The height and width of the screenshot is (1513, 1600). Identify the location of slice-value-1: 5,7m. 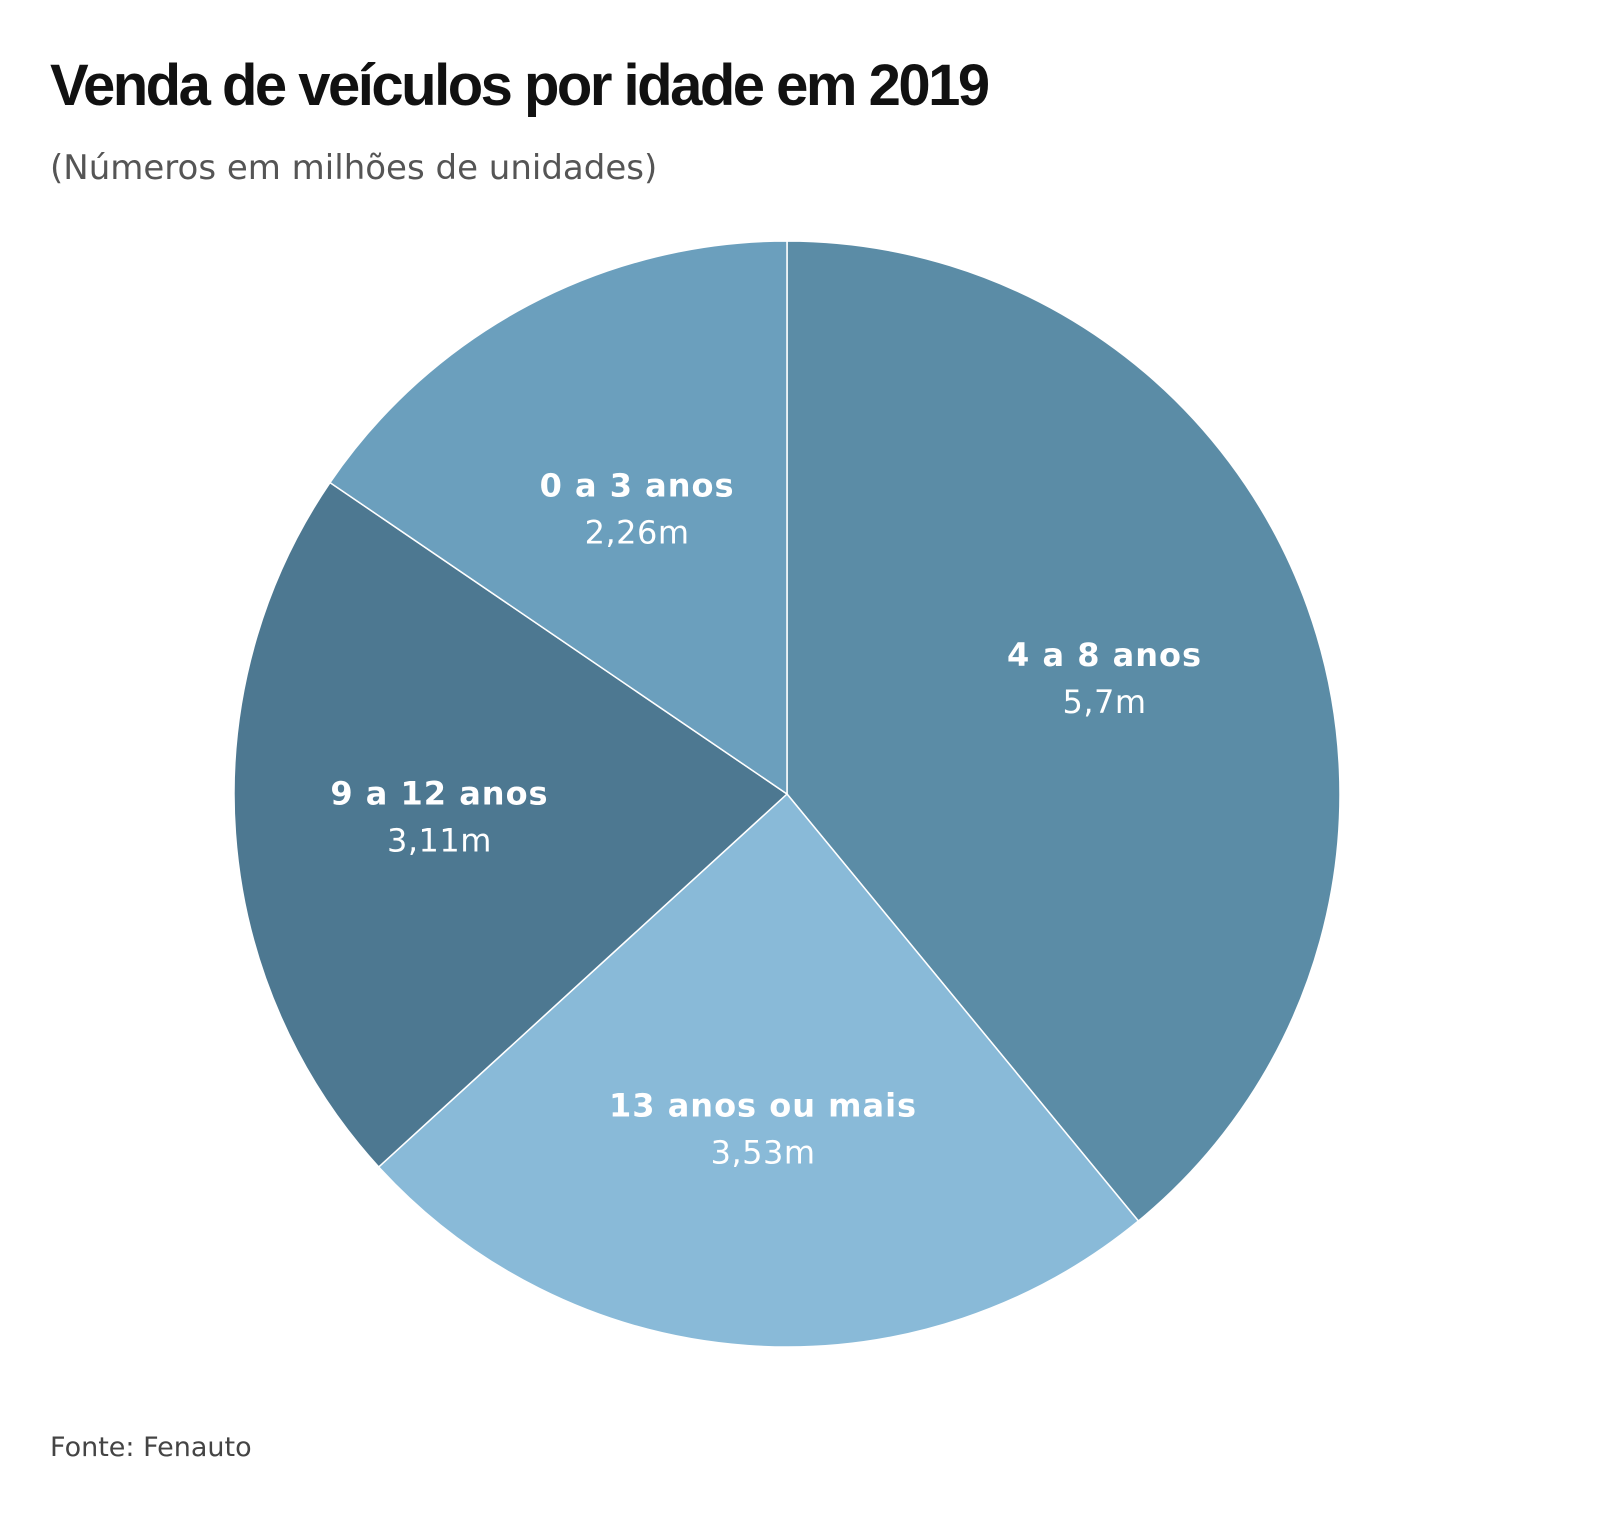
(1105, 702).